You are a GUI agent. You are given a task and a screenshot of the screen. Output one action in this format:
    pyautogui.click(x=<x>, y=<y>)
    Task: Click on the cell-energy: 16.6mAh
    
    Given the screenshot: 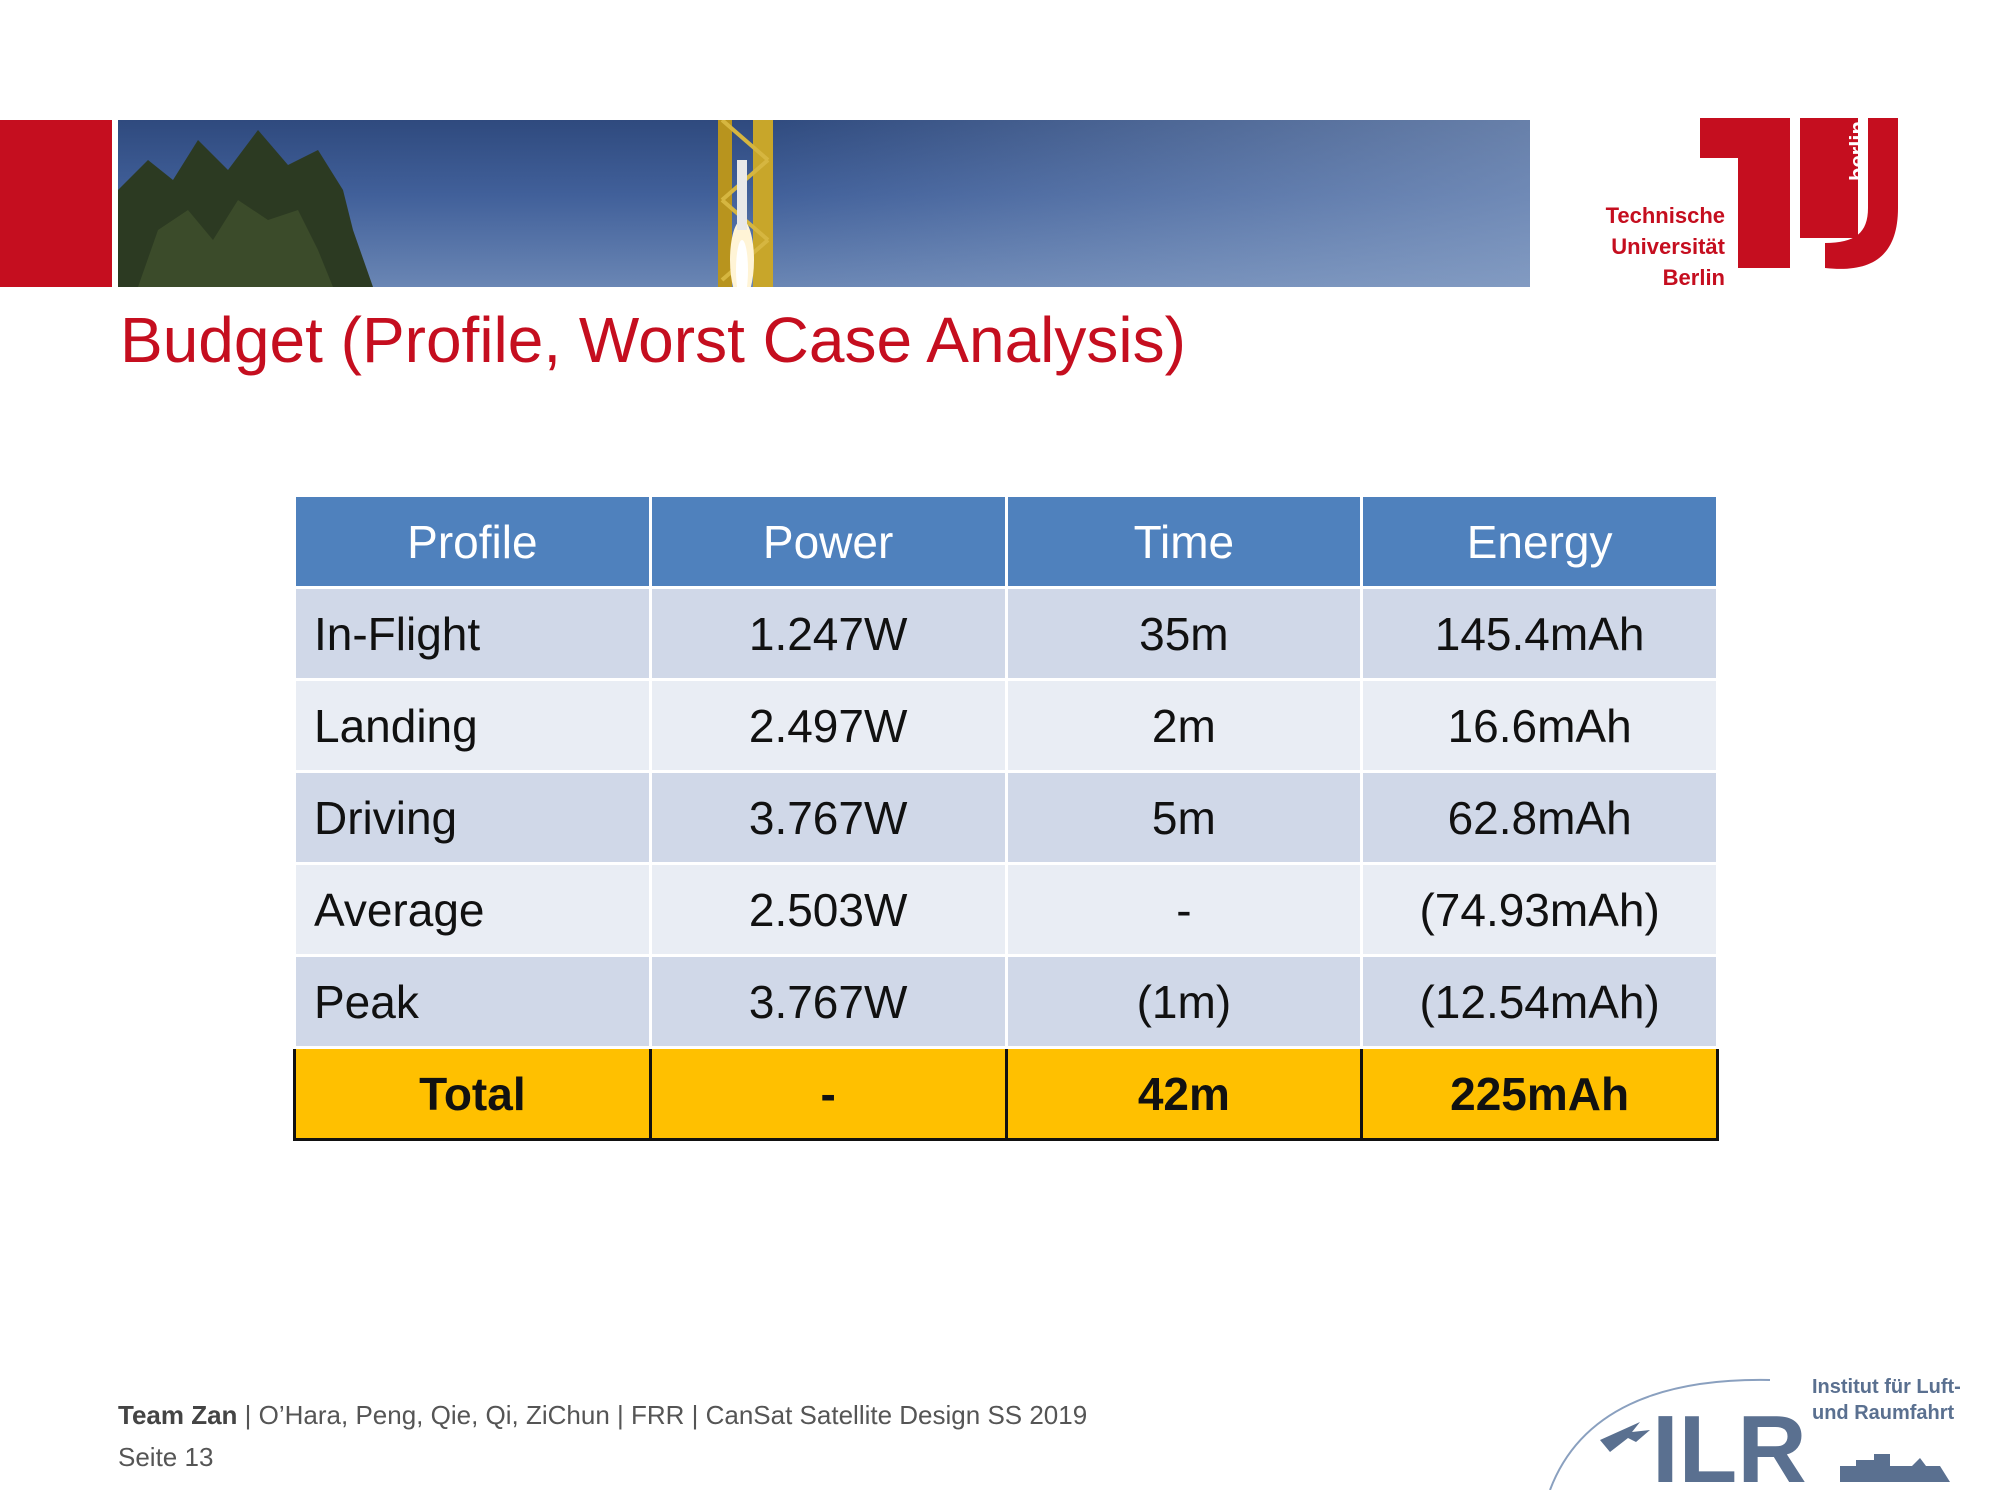 What is the action you would take?
    pyautogui.click(x=1539, y=725)
    